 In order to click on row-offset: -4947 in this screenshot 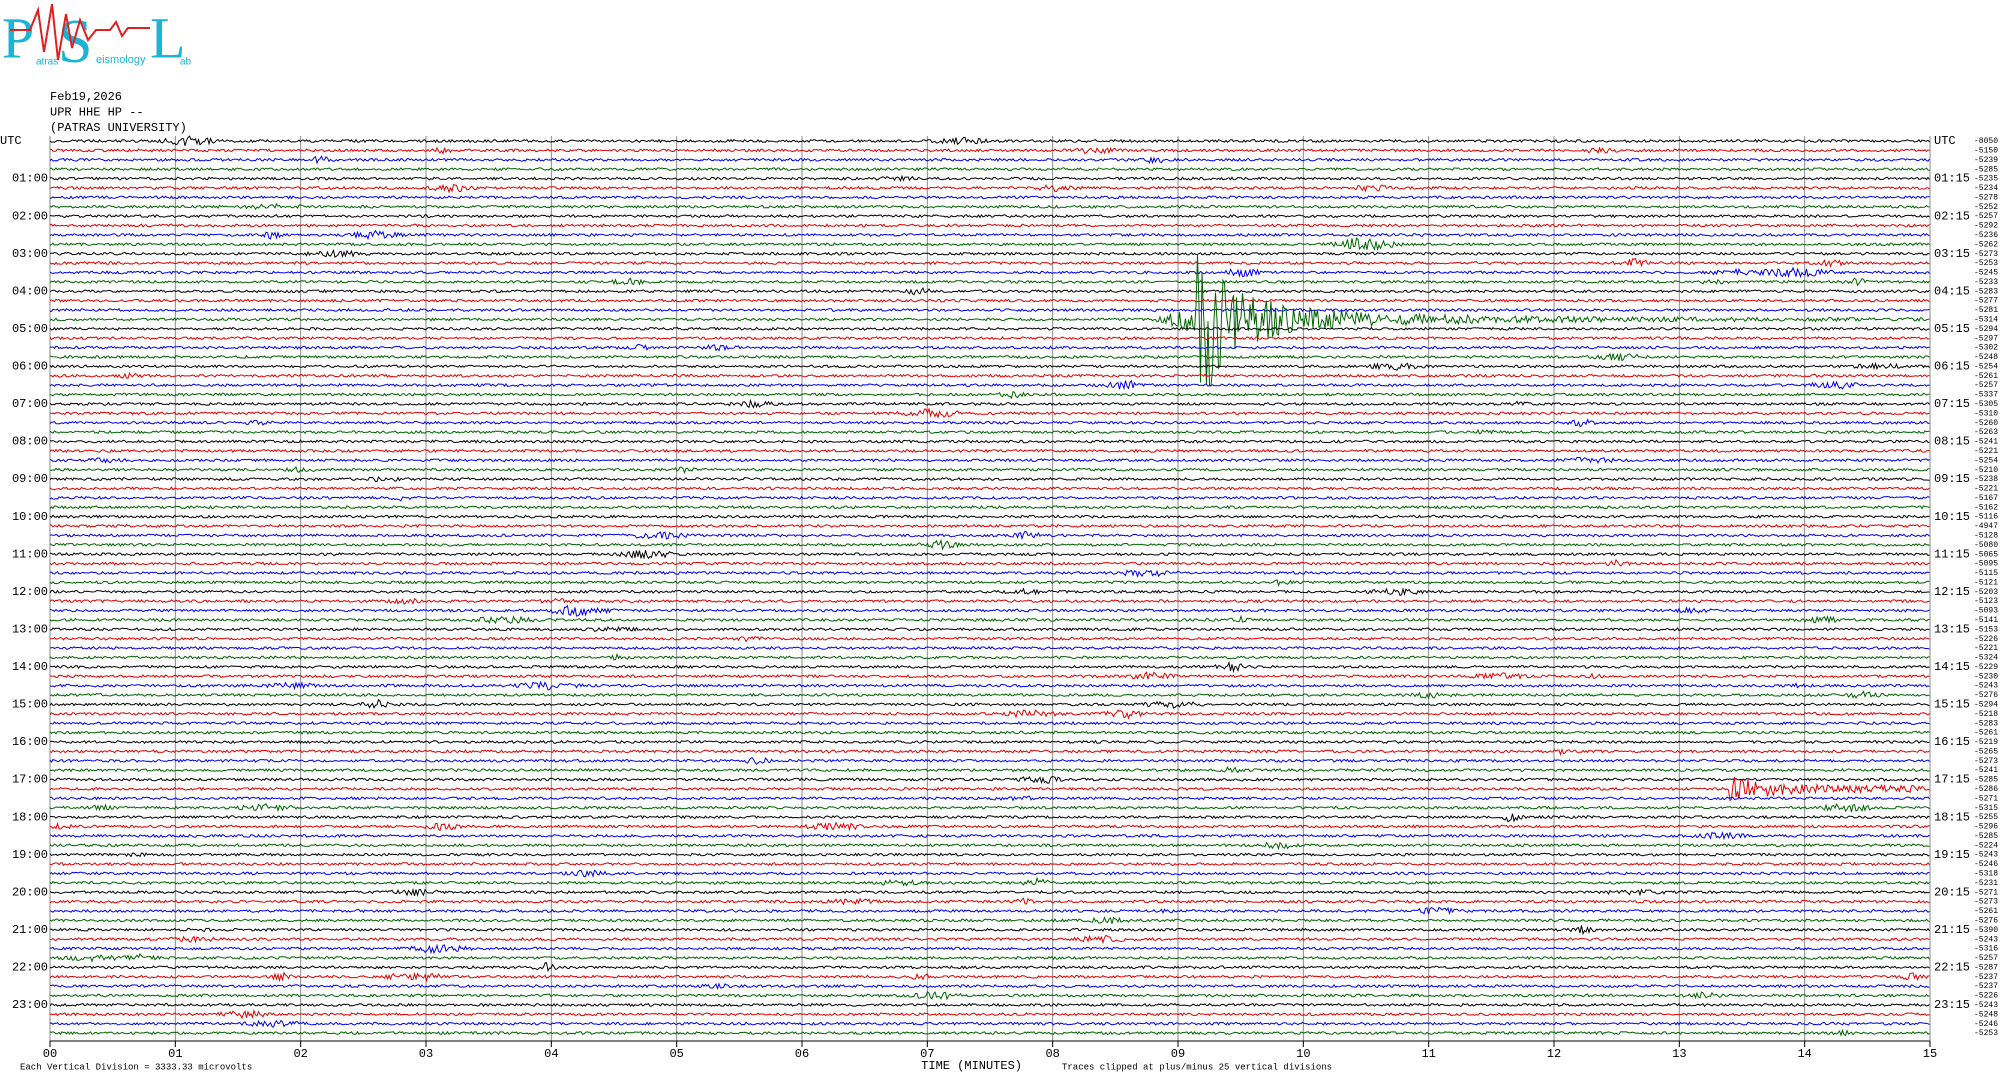, I will do `click(1986, 526)`.